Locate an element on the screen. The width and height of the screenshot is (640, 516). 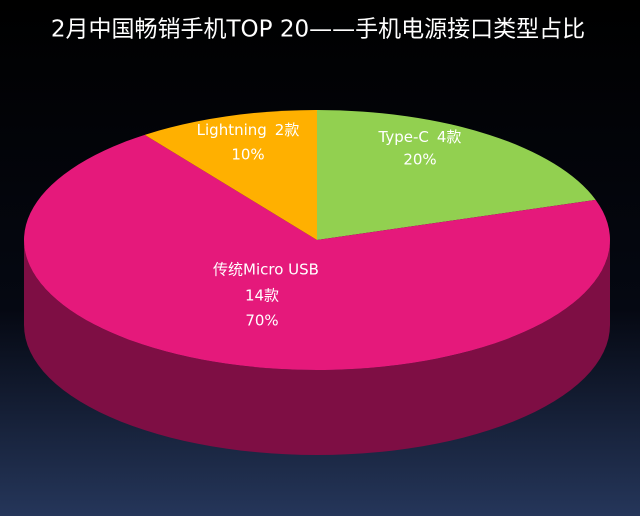
count-label: 14款 is located at coordinates (262, 296).